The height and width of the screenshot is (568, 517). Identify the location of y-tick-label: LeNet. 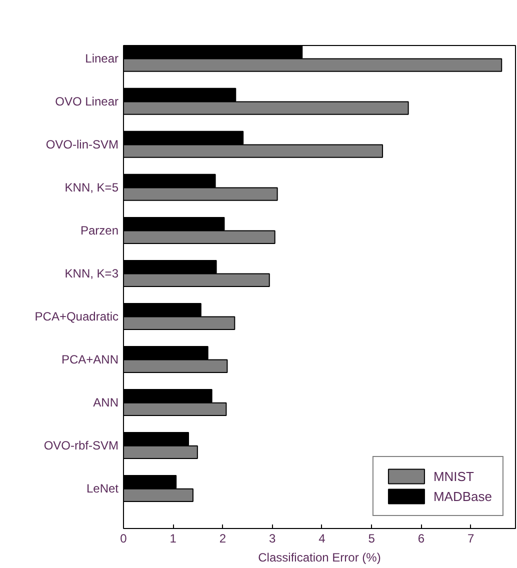
(103, 489).